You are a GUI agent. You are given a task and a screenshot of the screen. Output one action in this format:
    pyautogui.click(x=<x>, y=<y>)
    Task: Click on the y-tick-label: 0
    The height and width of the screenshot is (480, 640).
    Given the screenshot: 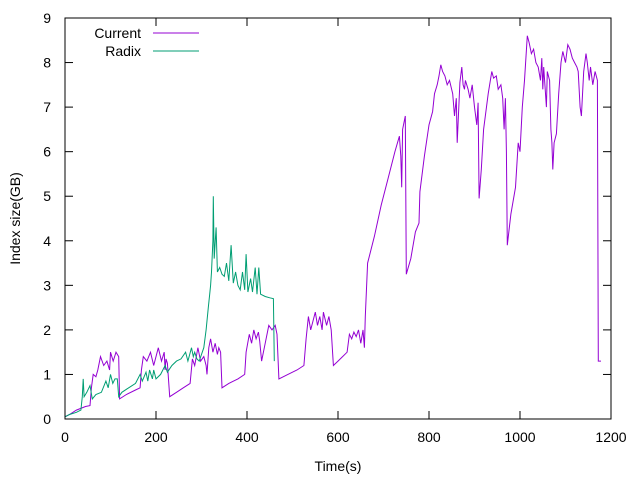 What is the action you would take?
    pyautogui.click(x=47, y=419)
    